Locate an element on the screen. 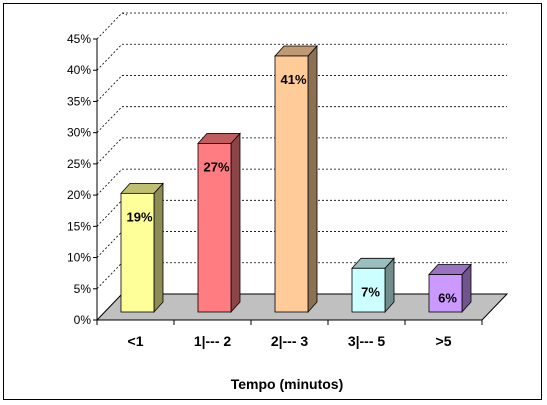 The image size is (547, 405). data-label: 27% is located at coordinates (216, 166).